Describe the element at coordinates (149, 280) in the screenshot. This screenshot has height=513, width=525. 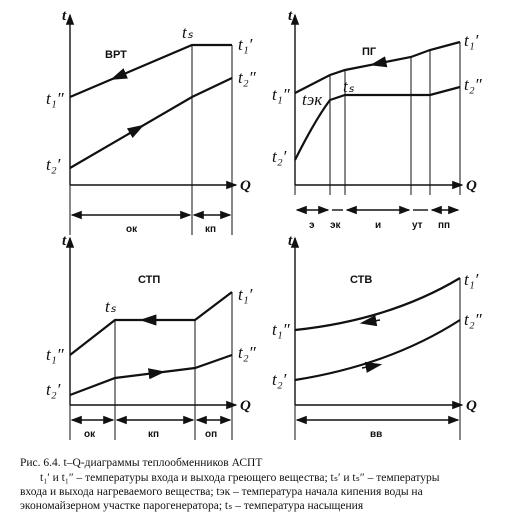
I see `panel-title: СТП` at that location.